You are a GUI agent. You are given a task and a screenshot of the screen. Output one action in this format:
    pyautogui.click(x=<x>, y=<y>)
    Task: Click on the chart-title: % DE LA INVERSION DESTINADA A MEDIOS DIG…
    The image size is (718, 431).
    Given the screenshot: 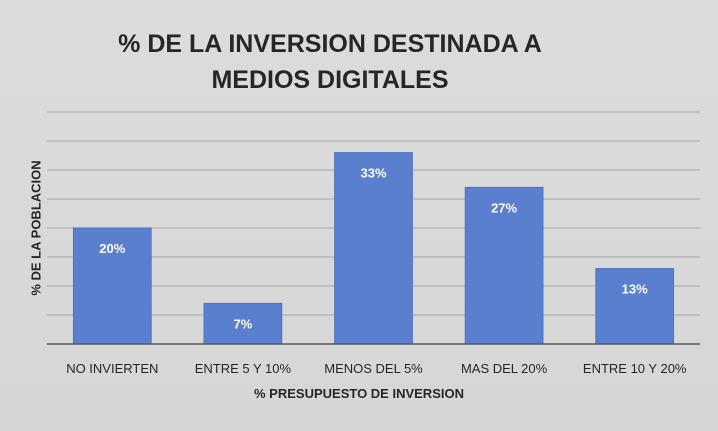 What is the action you would take?
    pyautogui.click(x=330, y=62)
    